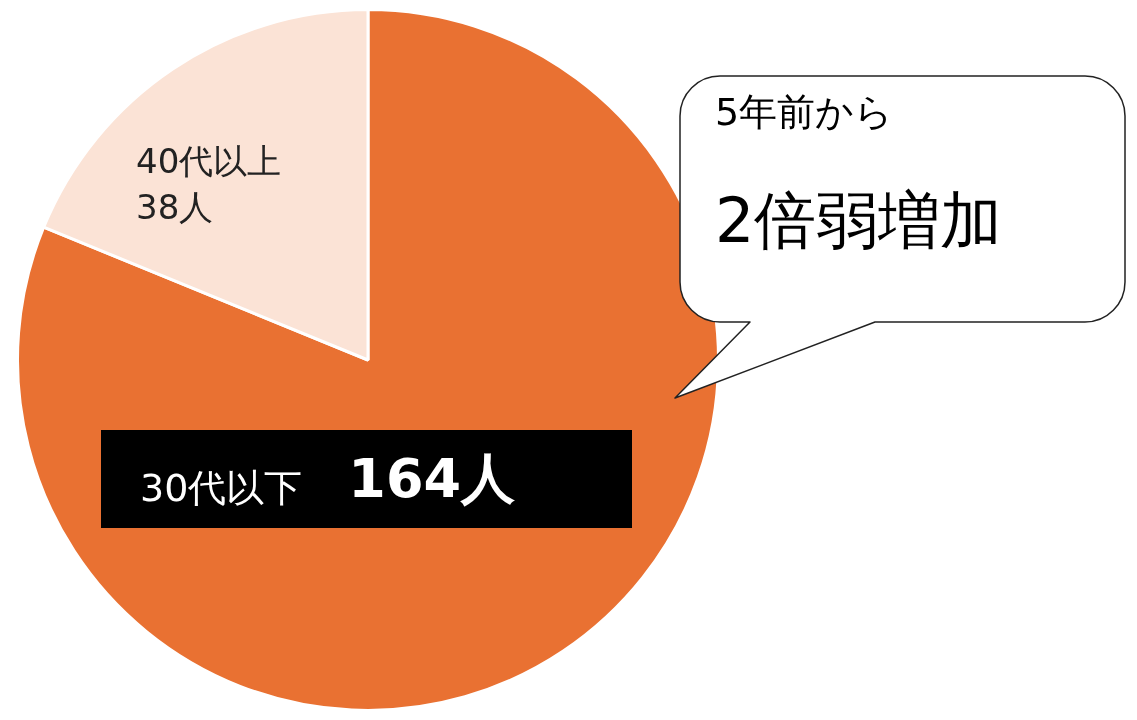  I want to click on text: 2倍弱増加, so click(859, 221).